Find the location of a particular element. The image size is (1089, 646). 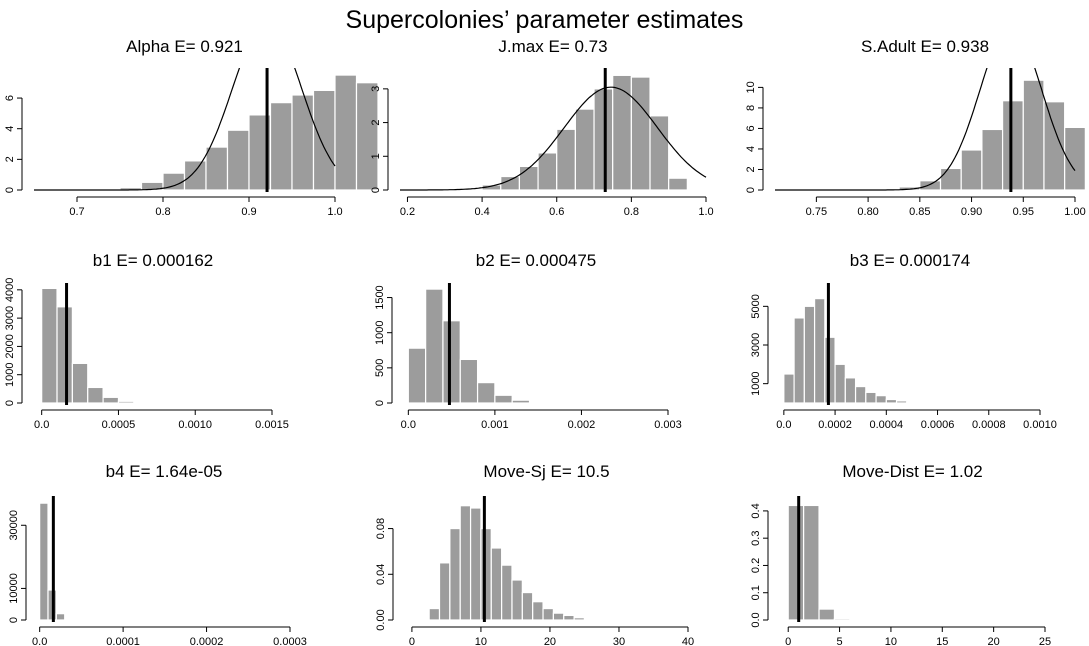

x-tick-label: 0.8 is located at coordinates (631, 212).